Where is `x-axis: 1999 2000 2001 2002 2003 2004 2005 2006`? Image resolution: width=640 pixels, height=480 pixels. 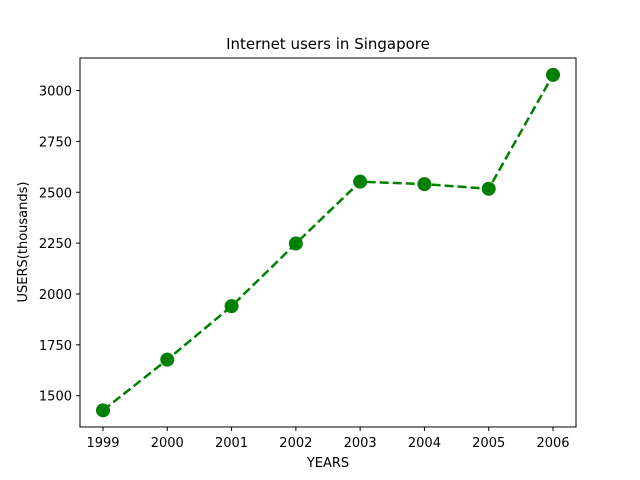
x-axis: 1999 2000 2001 2002 2003 2004 2005 2006 is located at coordinates (328, 439).